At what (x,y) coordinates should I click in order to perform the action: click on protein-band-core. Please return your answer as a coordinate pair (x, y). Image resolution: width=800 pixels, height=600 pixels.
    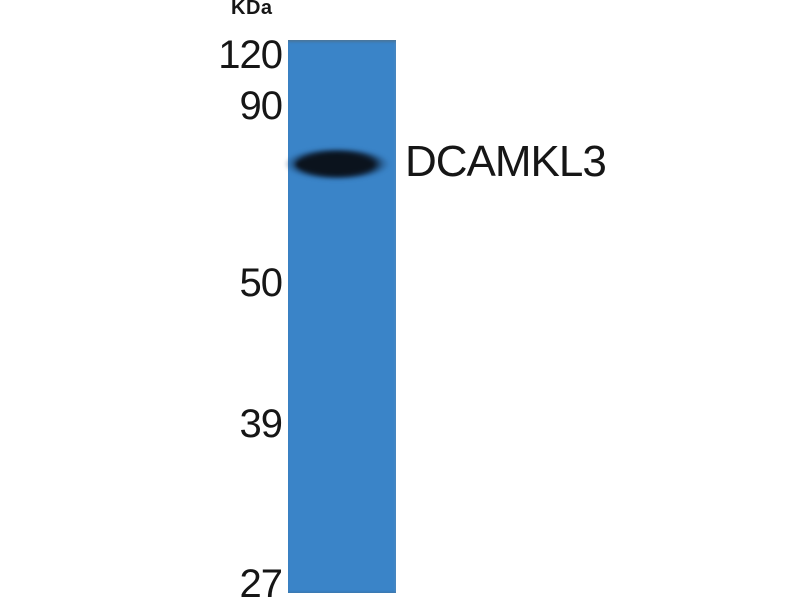
    Looking at the image, I should click on (335, 164).